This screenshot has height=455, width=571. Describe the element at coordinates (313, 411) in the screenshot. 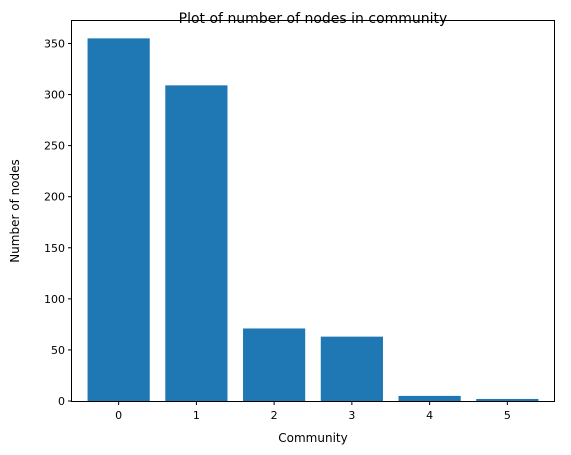

I see `x-axis-ticks: 0 1 2 3 4 5` at that location.